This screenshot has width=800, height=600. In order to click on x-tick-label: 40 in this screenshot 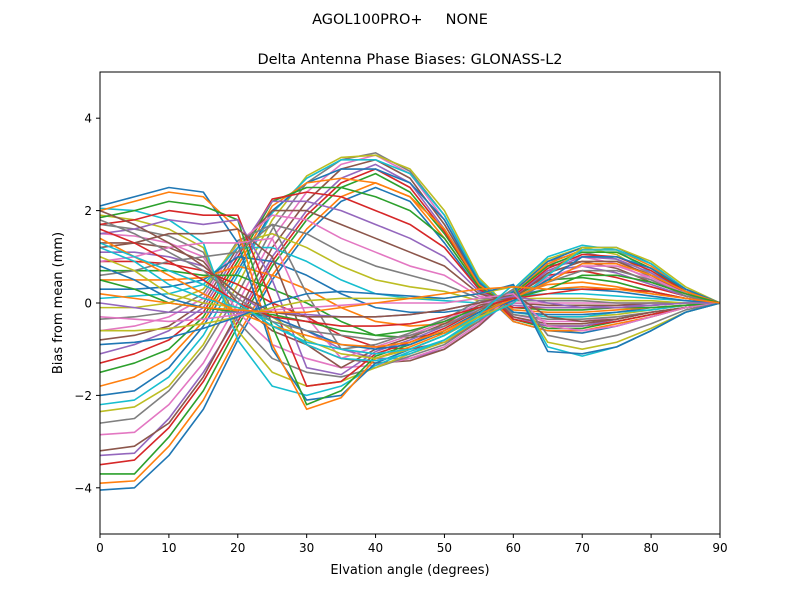, I will do `click(375, 548)`.